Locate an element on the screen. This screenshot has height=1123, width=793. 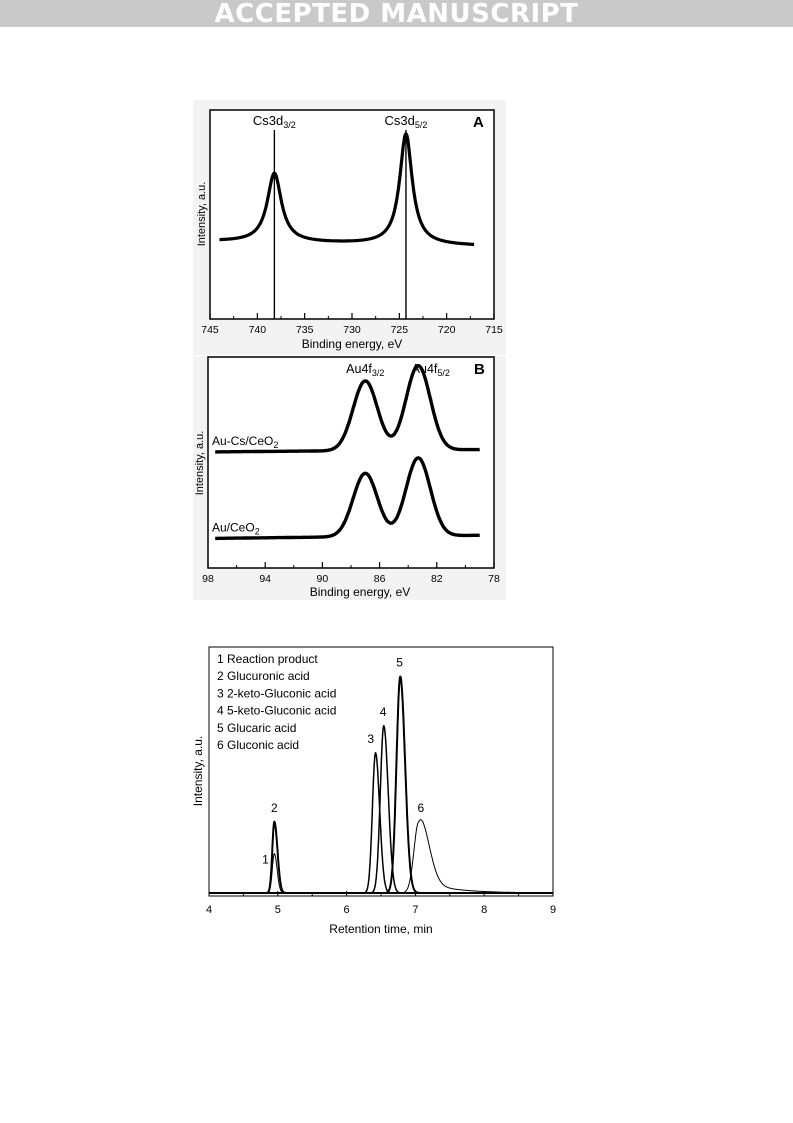
x-tick-label: 740 is located at coordinates (258, 330).